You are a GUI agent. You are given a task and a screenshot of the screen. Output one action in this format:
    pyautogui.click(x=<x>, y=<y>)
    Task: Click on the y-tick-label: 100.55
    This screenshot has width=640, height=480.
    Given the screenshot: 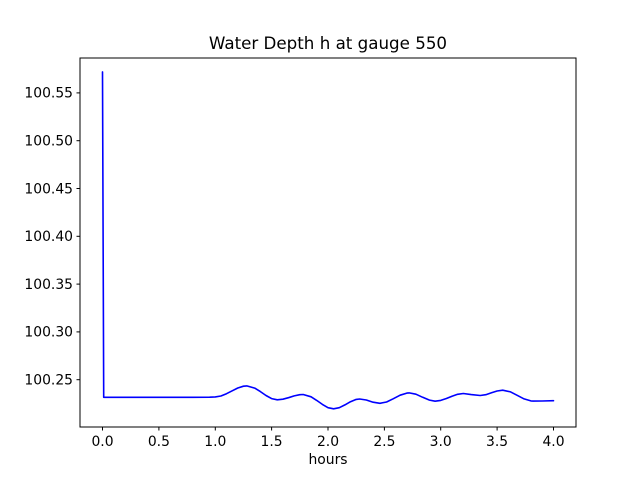 What is the action you would take?
    pyautogui.click(x=48, y=94)
    